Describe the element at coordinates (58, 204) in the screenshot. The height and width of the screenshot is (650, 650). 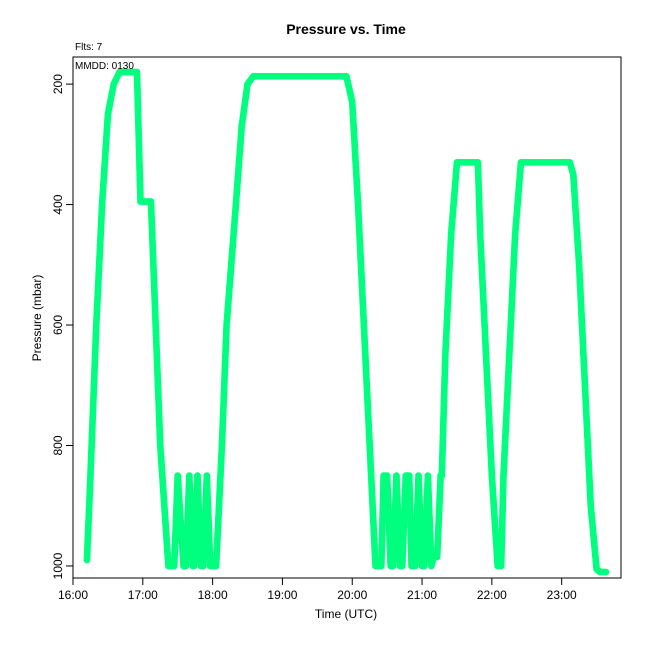
I see `y-tick-label: 400` at that location.